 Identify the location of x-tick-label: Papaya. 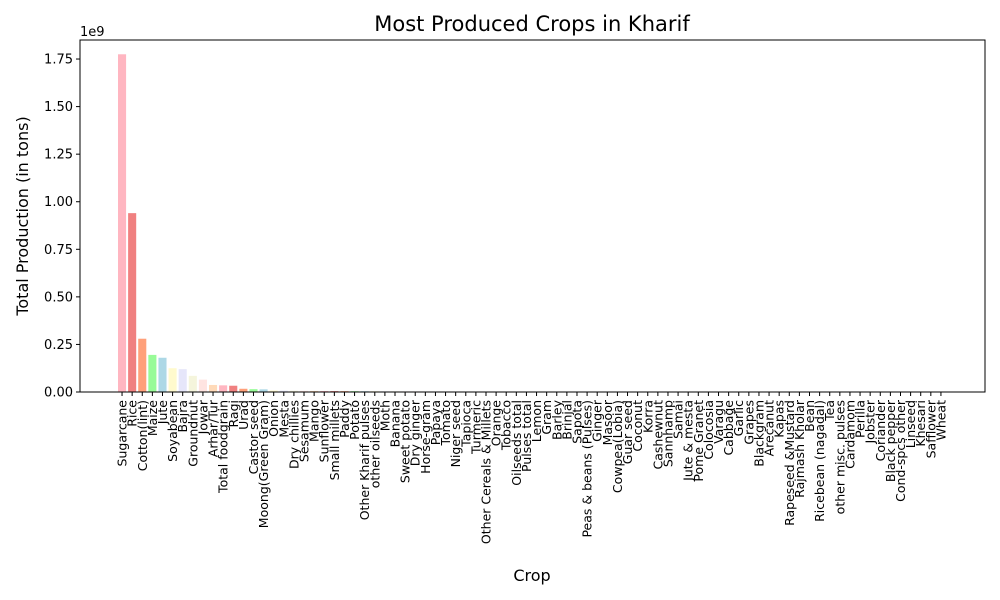
(435, 422).